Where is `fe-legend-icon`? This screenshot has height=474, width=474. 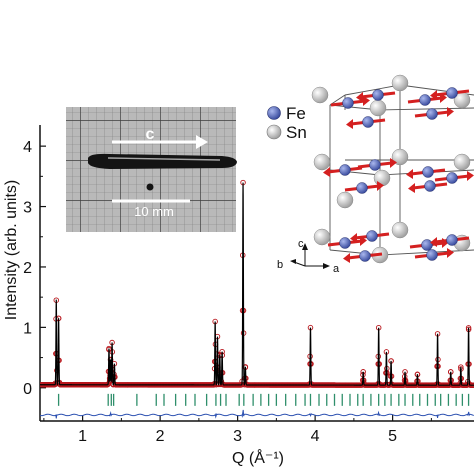 fe-legend-icon is located at coordinates (274, 113).